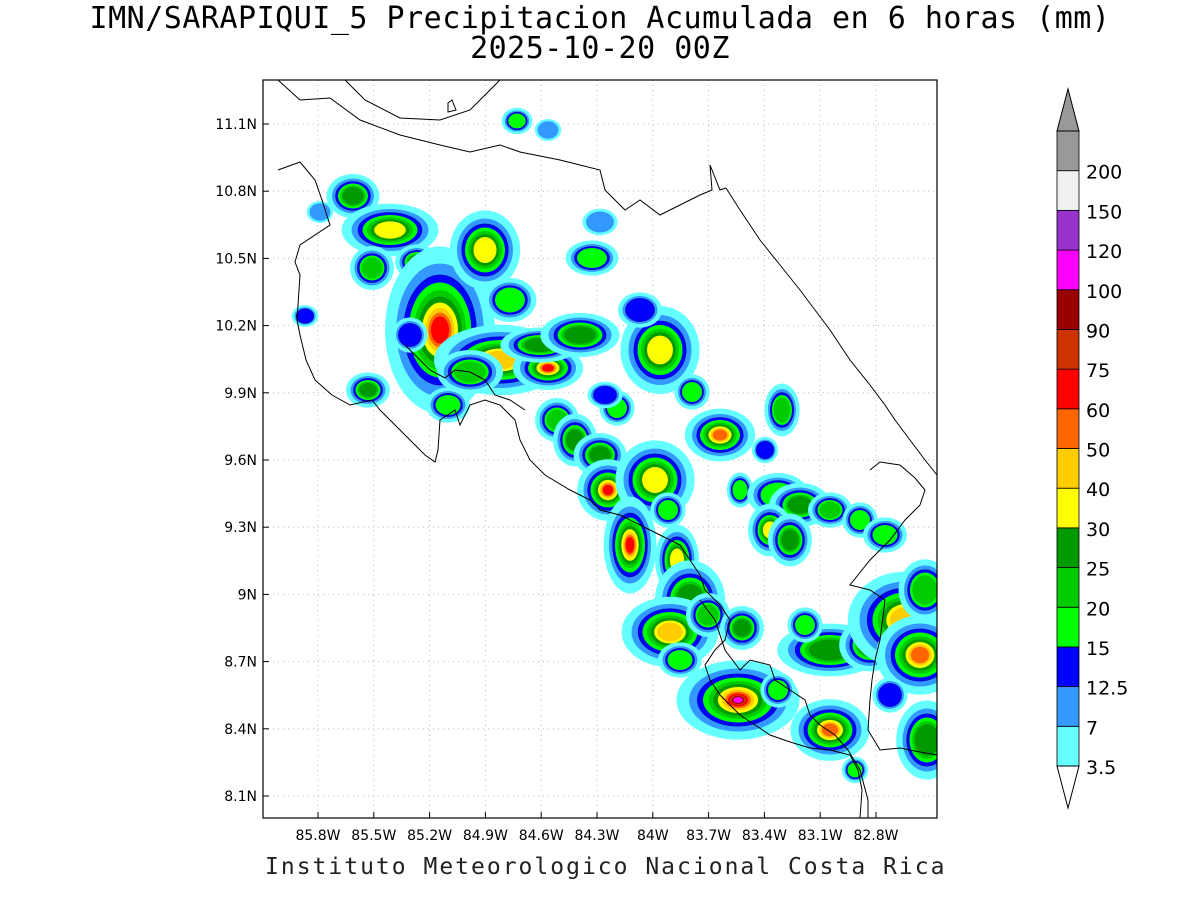 The height and width of the screenshot is (900, 1200). Describe the element at coordinates (1104, 173) in the screenshot. I see `legend-label: 200` at that location.